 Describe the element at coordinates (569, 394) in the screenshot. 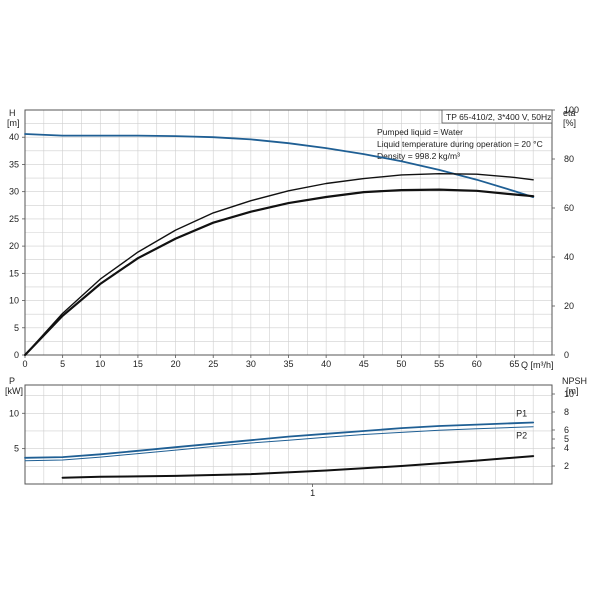

I see `npsh-tick-label: 10` at that location.